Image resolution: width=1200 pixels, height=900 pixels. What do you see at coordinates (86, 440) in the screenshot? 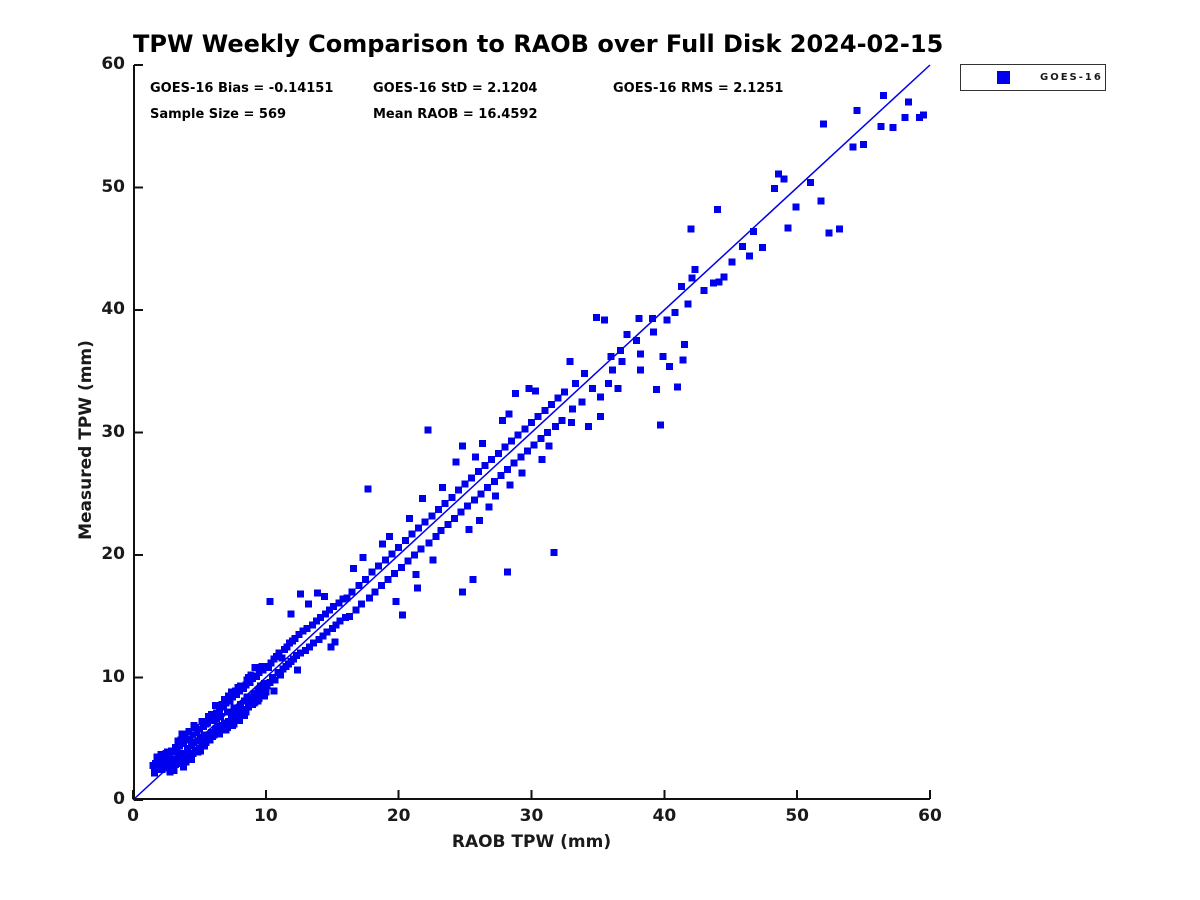
I see `y-axis-label: Measured TPW (mm)` at bounding box center [86, 440].